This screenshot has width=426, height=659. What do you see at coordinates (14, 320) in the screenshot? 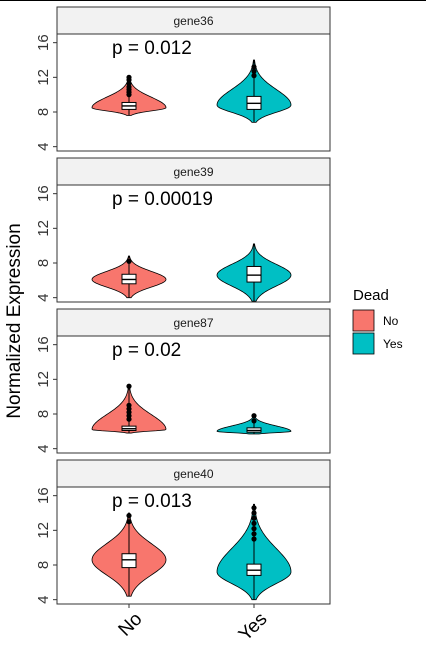
I see `y-axis-label: Normalized Expression` at bounding box center [14, 320].